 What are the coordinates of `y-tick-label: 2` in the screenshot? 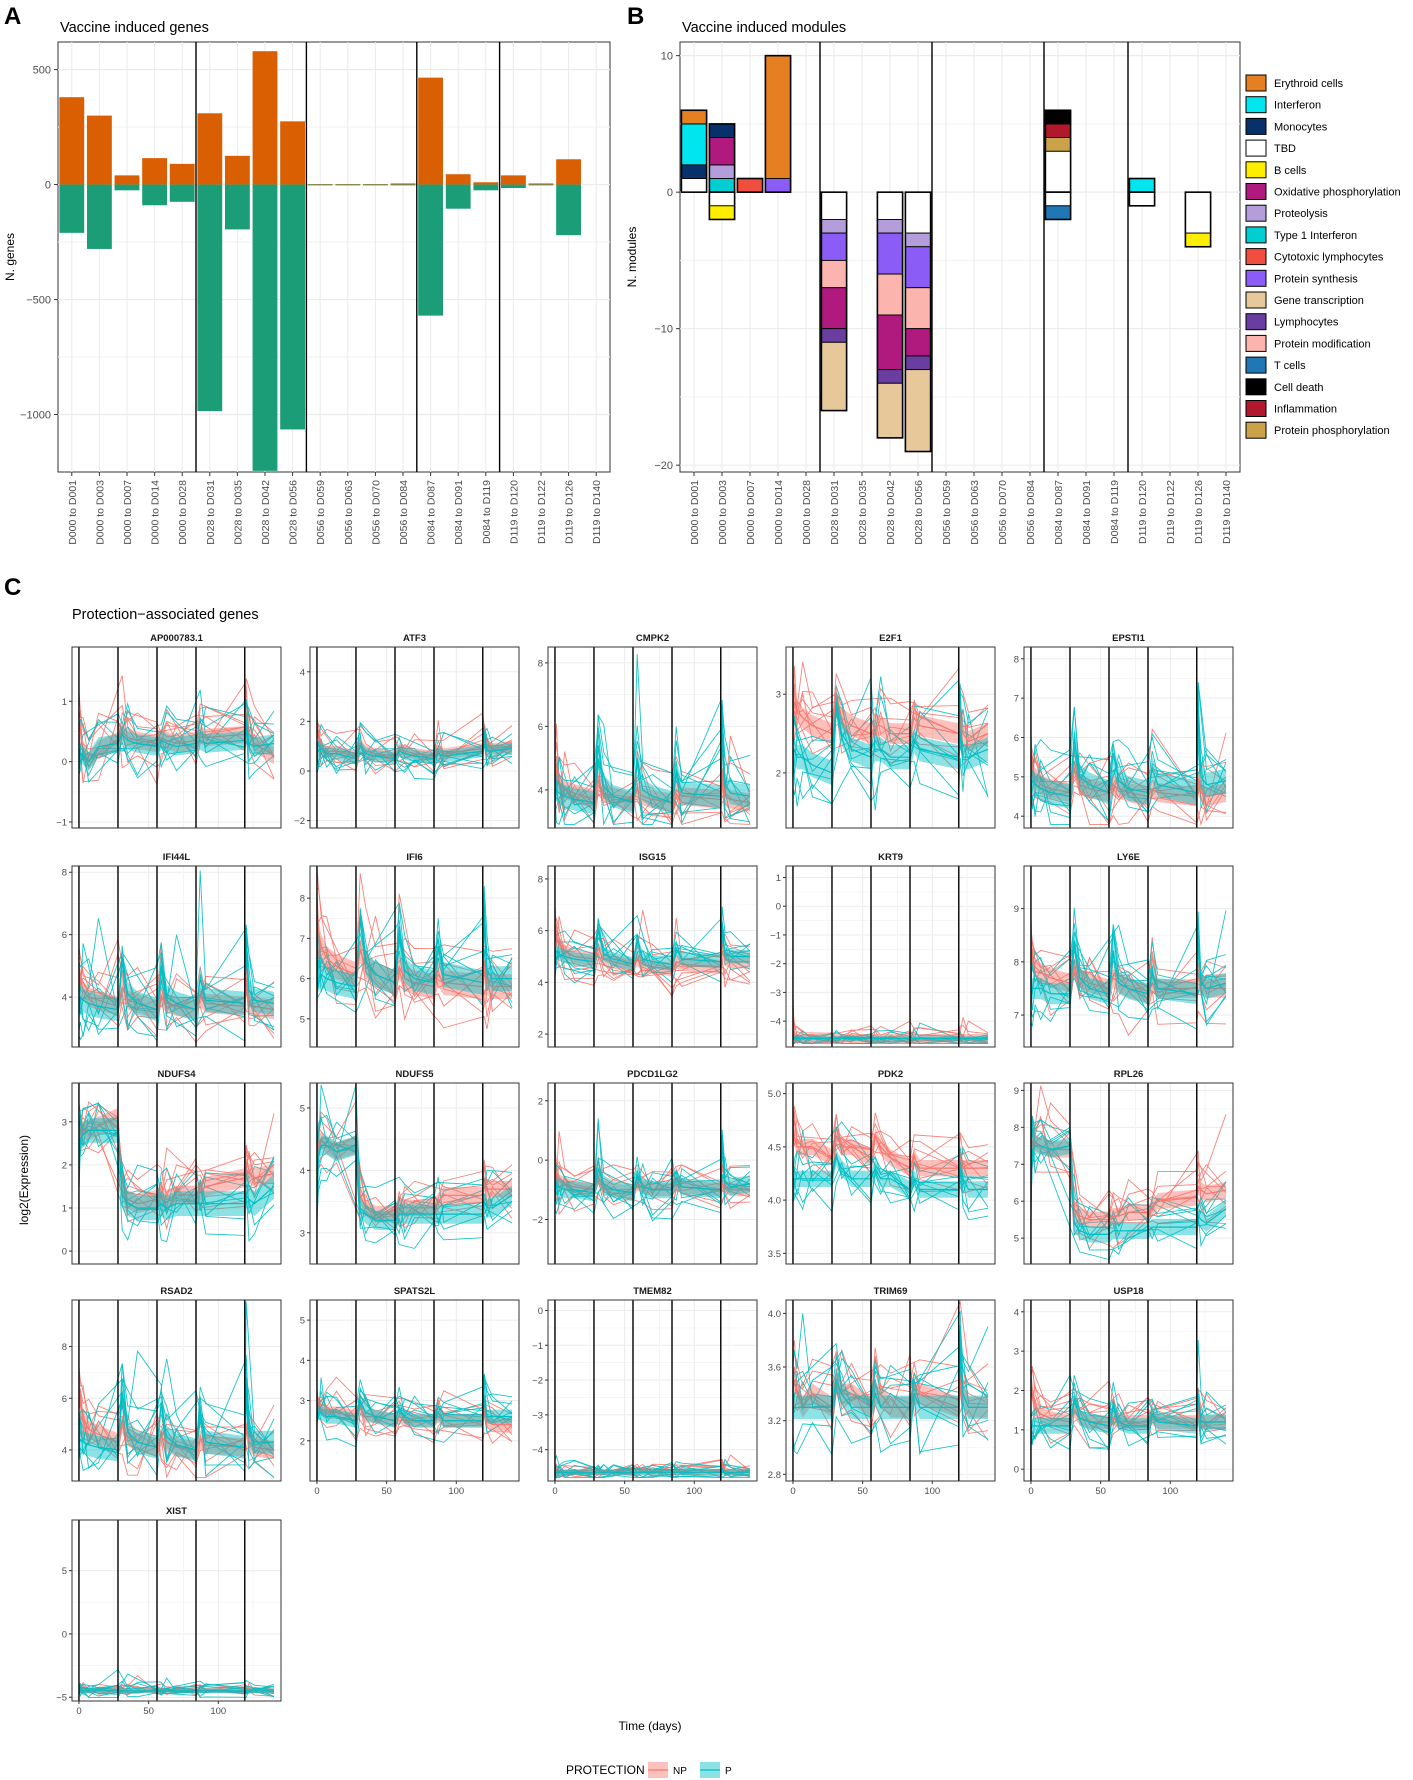 It's located at (302, 722).